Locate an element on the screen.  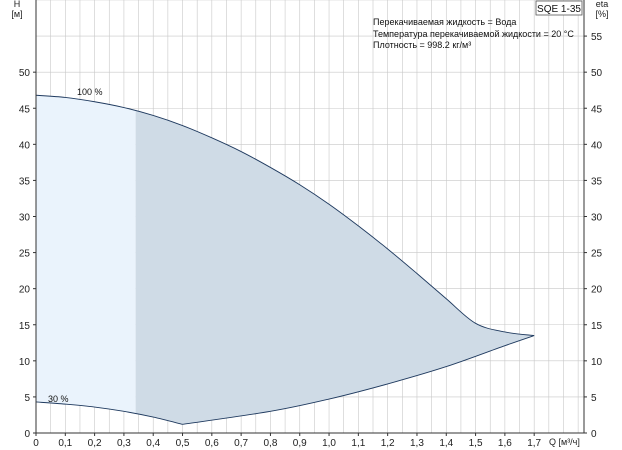
y-right-tick-label: 0 is located at coordinates (594, 434).